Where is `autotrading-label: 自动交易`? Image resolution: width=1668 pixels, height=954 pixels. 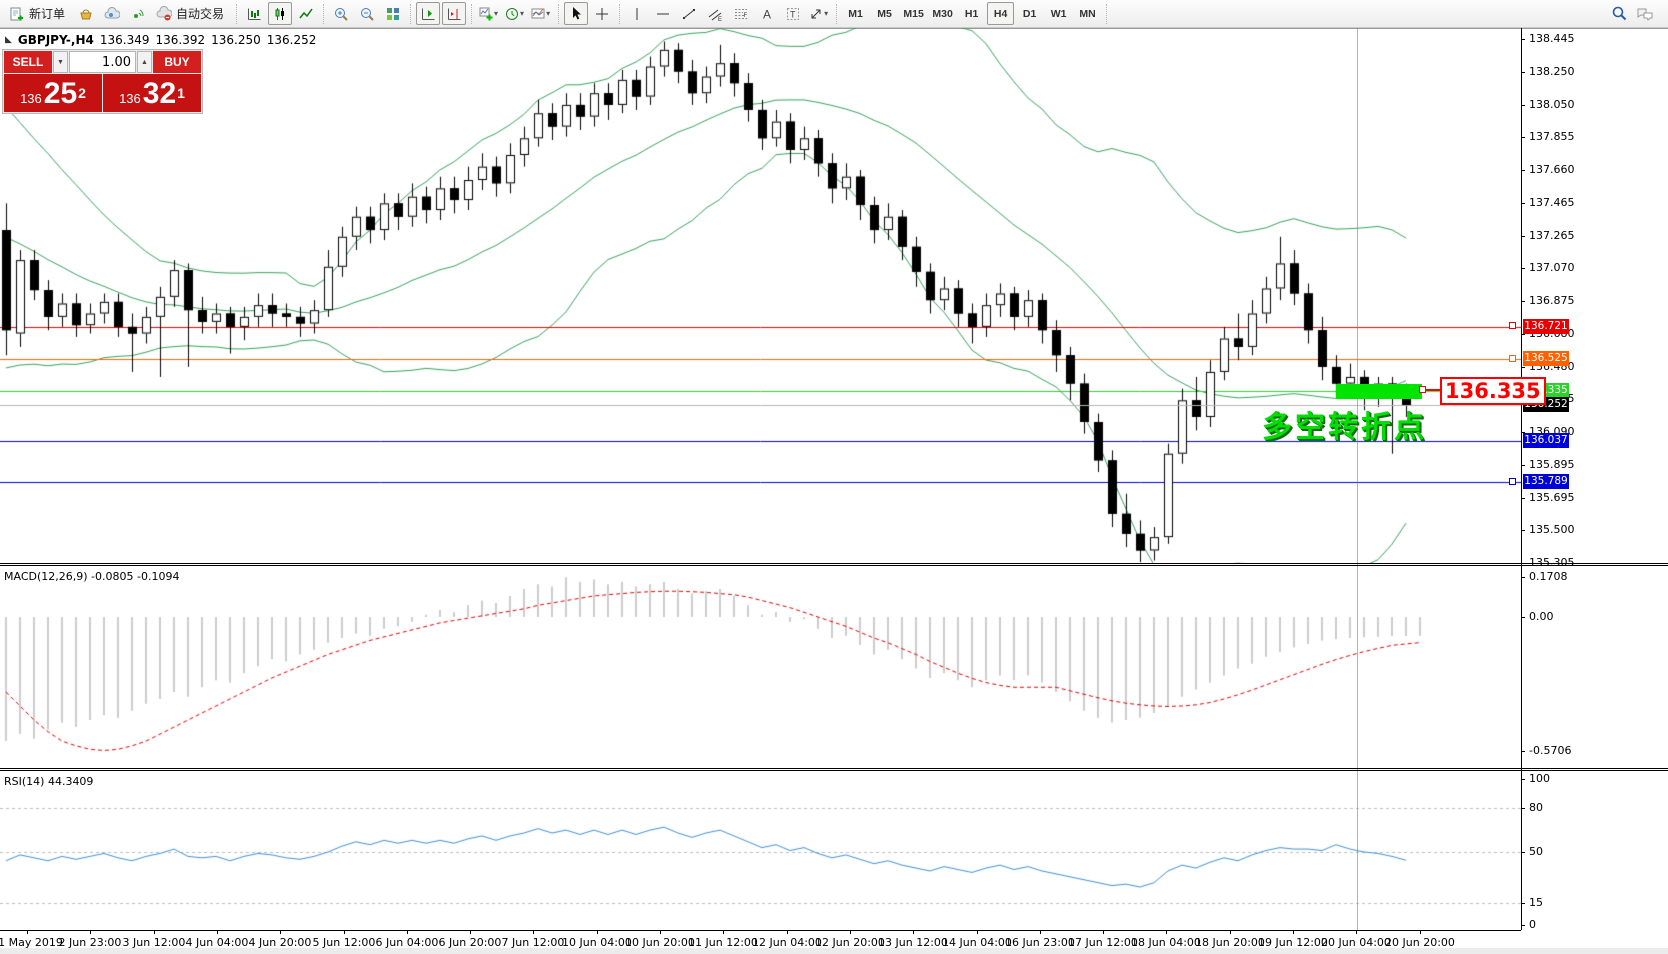 autotrading-label: 自动交易 is located at coordinates (200, 14).